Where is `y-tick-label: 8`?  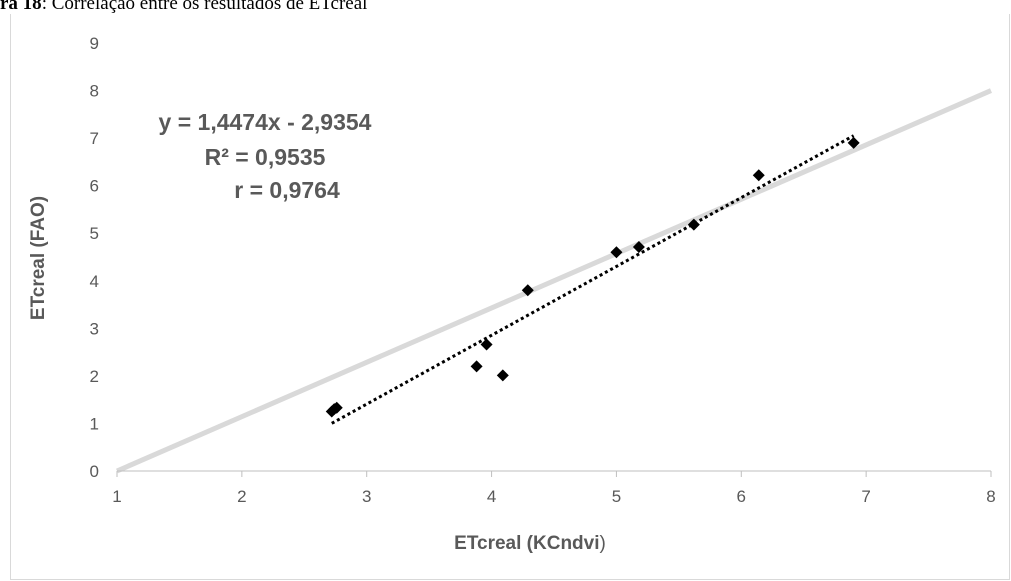
y-tick-label: 8 is located at coordinates (94, 91).